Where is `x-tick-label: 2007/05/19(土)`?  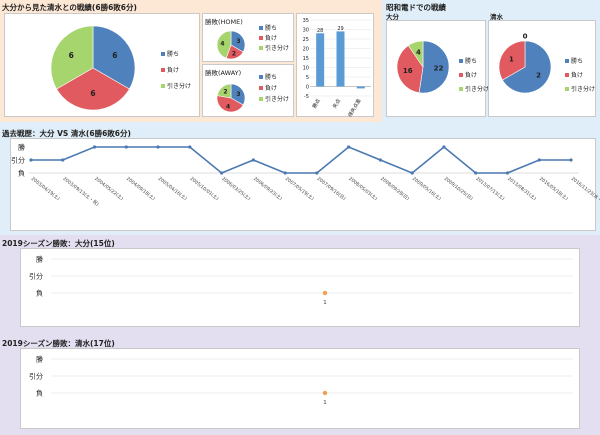 x-tick-label: 2007/05/19(土) is located at coordinates (300, 188).